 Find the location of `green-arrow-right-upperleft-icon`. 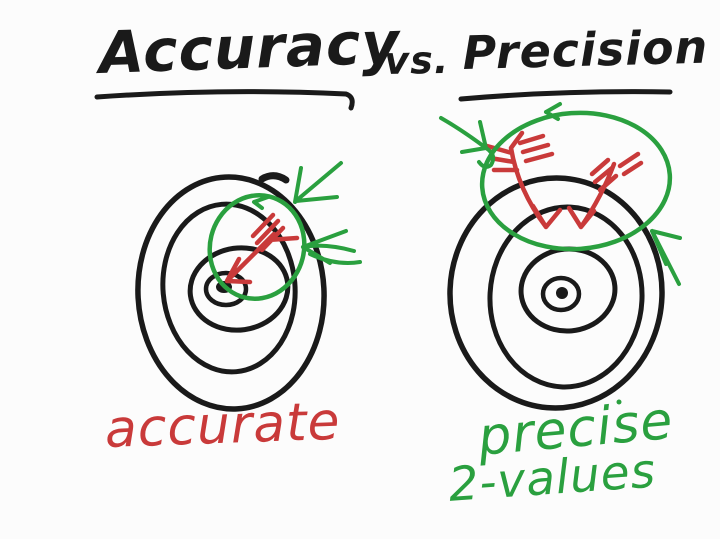

green-arrow-right-upperleft-icon is located at coordinates (467, 142).